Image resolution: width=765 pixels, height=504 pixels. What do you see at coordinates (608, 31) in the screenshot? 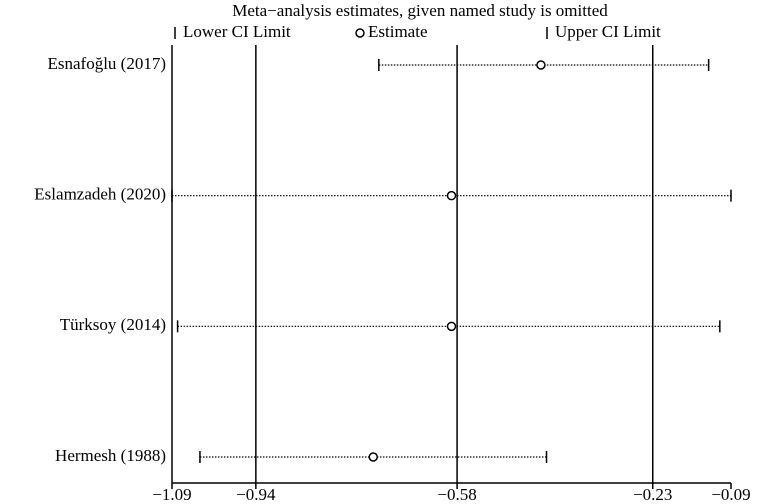
I see `legend-label: Upper CI Limit` at bounding box center [608, 31].